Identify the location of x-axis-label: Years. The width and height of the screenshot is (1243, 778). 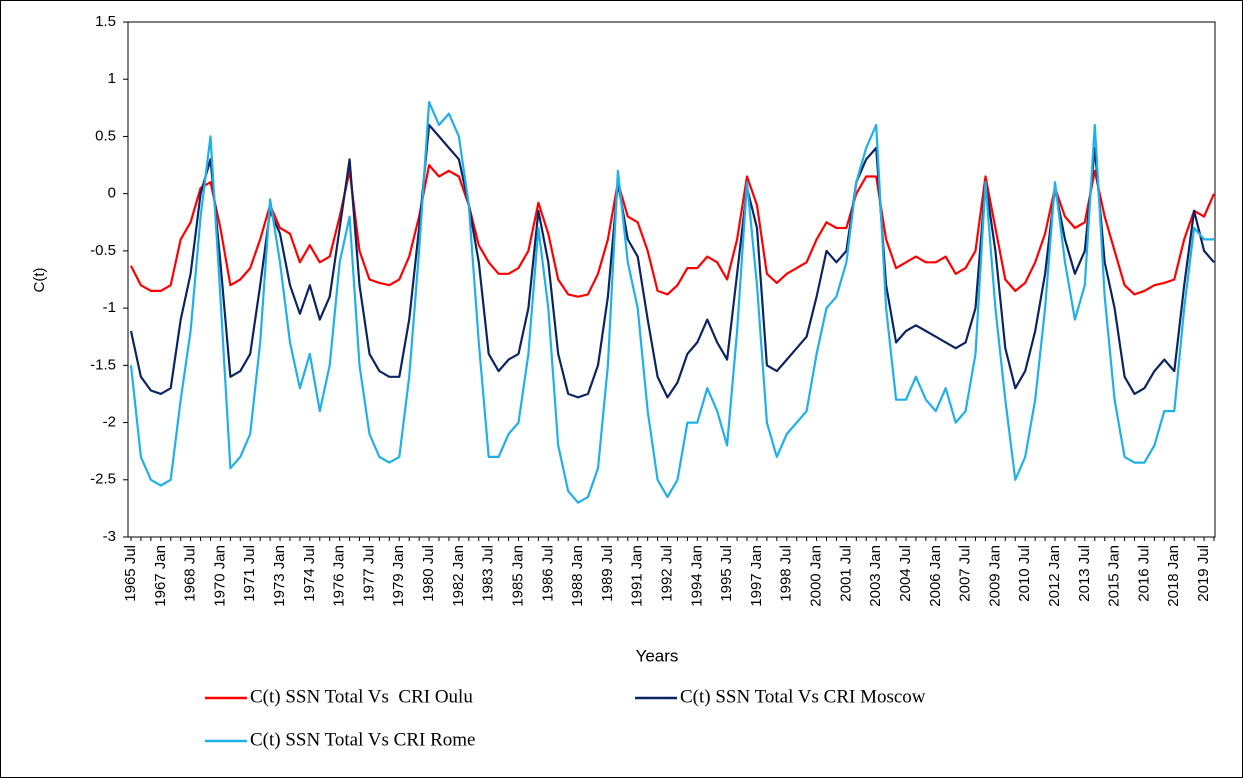
(657, 655).